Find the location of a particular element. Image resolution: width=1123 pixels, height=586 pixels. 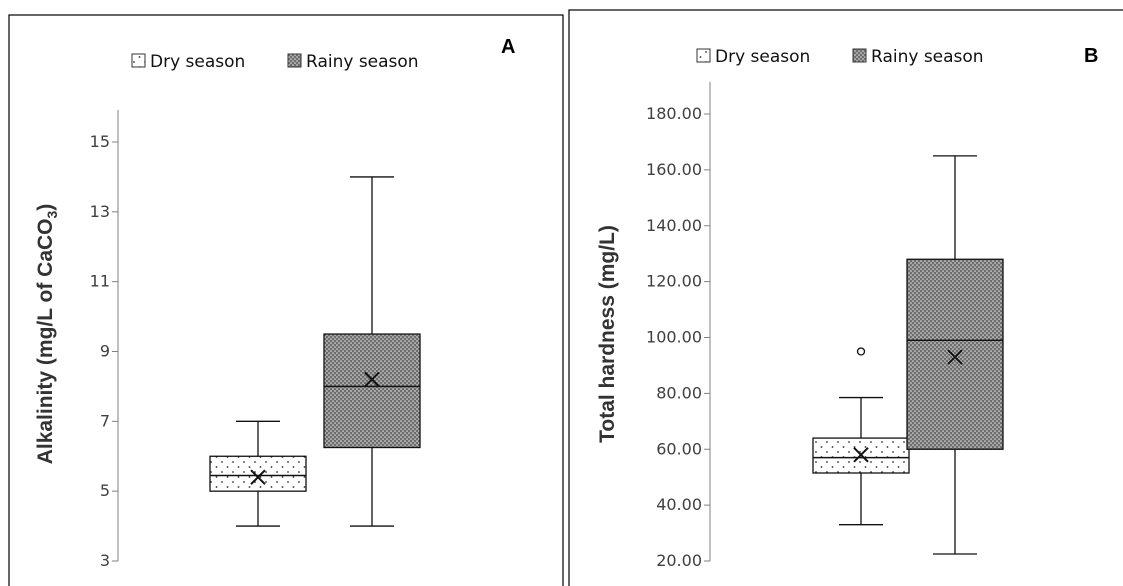

y-tick-label-a: 13 is located at coordinates (100, 211).